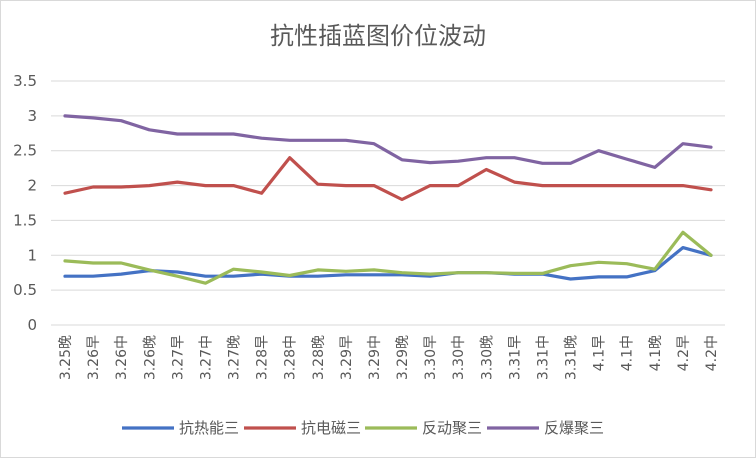 The height and width of the screenshot is (461, 756). What do you see at coordinates (32, 325) in the screenshot?
I see `y-tick-label: 0` at bounding box center [32, 325].